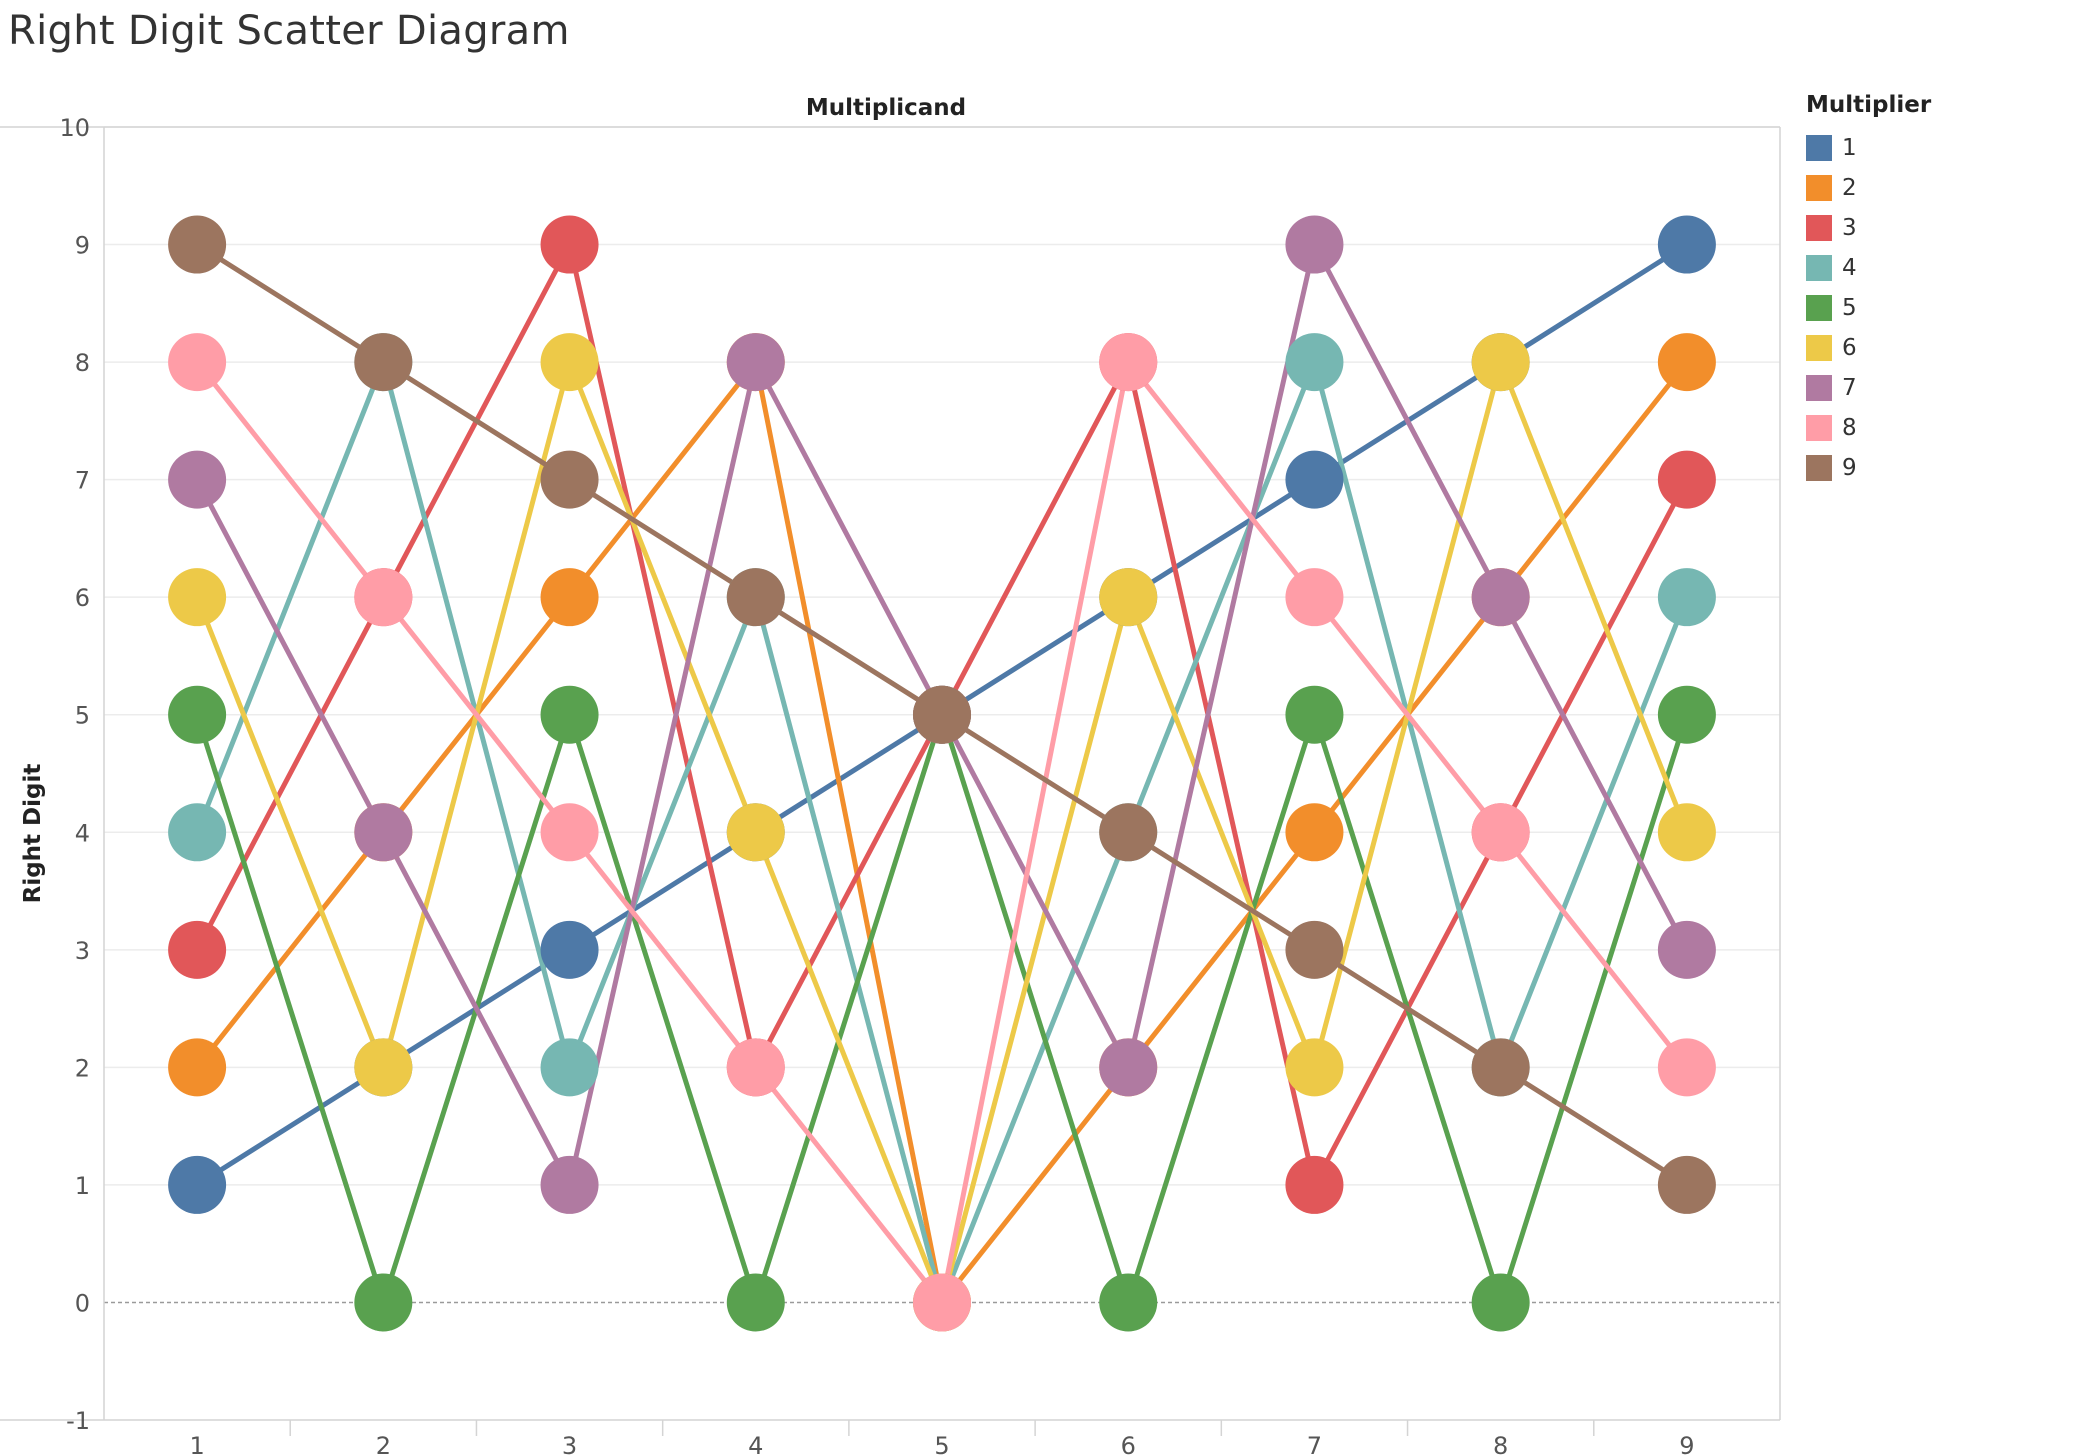 The image size is (2074, 1456). Describe the element at coordinates (1926, 228) in the screenshot. I see `legend-item-3: 3` at that location.